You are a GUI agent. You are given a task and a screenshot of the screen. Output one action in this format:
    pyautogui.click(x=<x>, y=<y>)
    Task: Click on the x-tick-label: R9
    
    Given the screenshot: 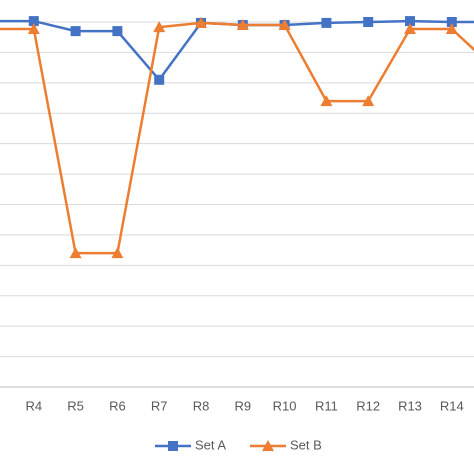 What is the action you would take?
    pyautogui.click(x=242, y=405)
    